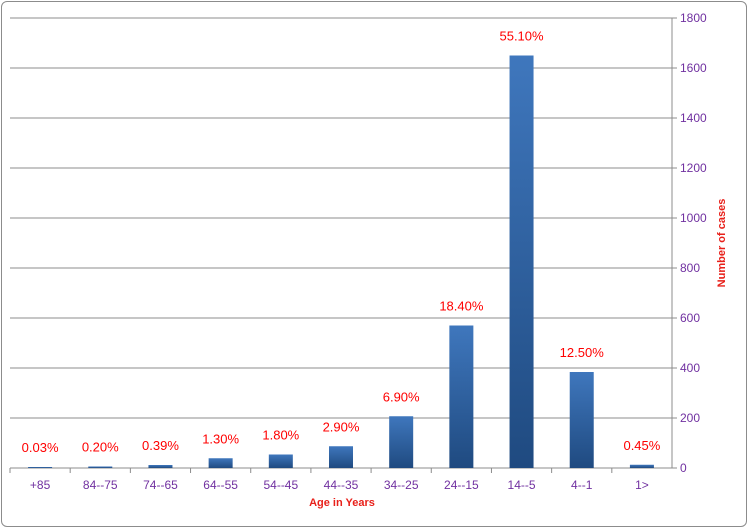 This screenshot has height=530, width=750. I want to click on data-label: 6.90%, so click(401, 396).